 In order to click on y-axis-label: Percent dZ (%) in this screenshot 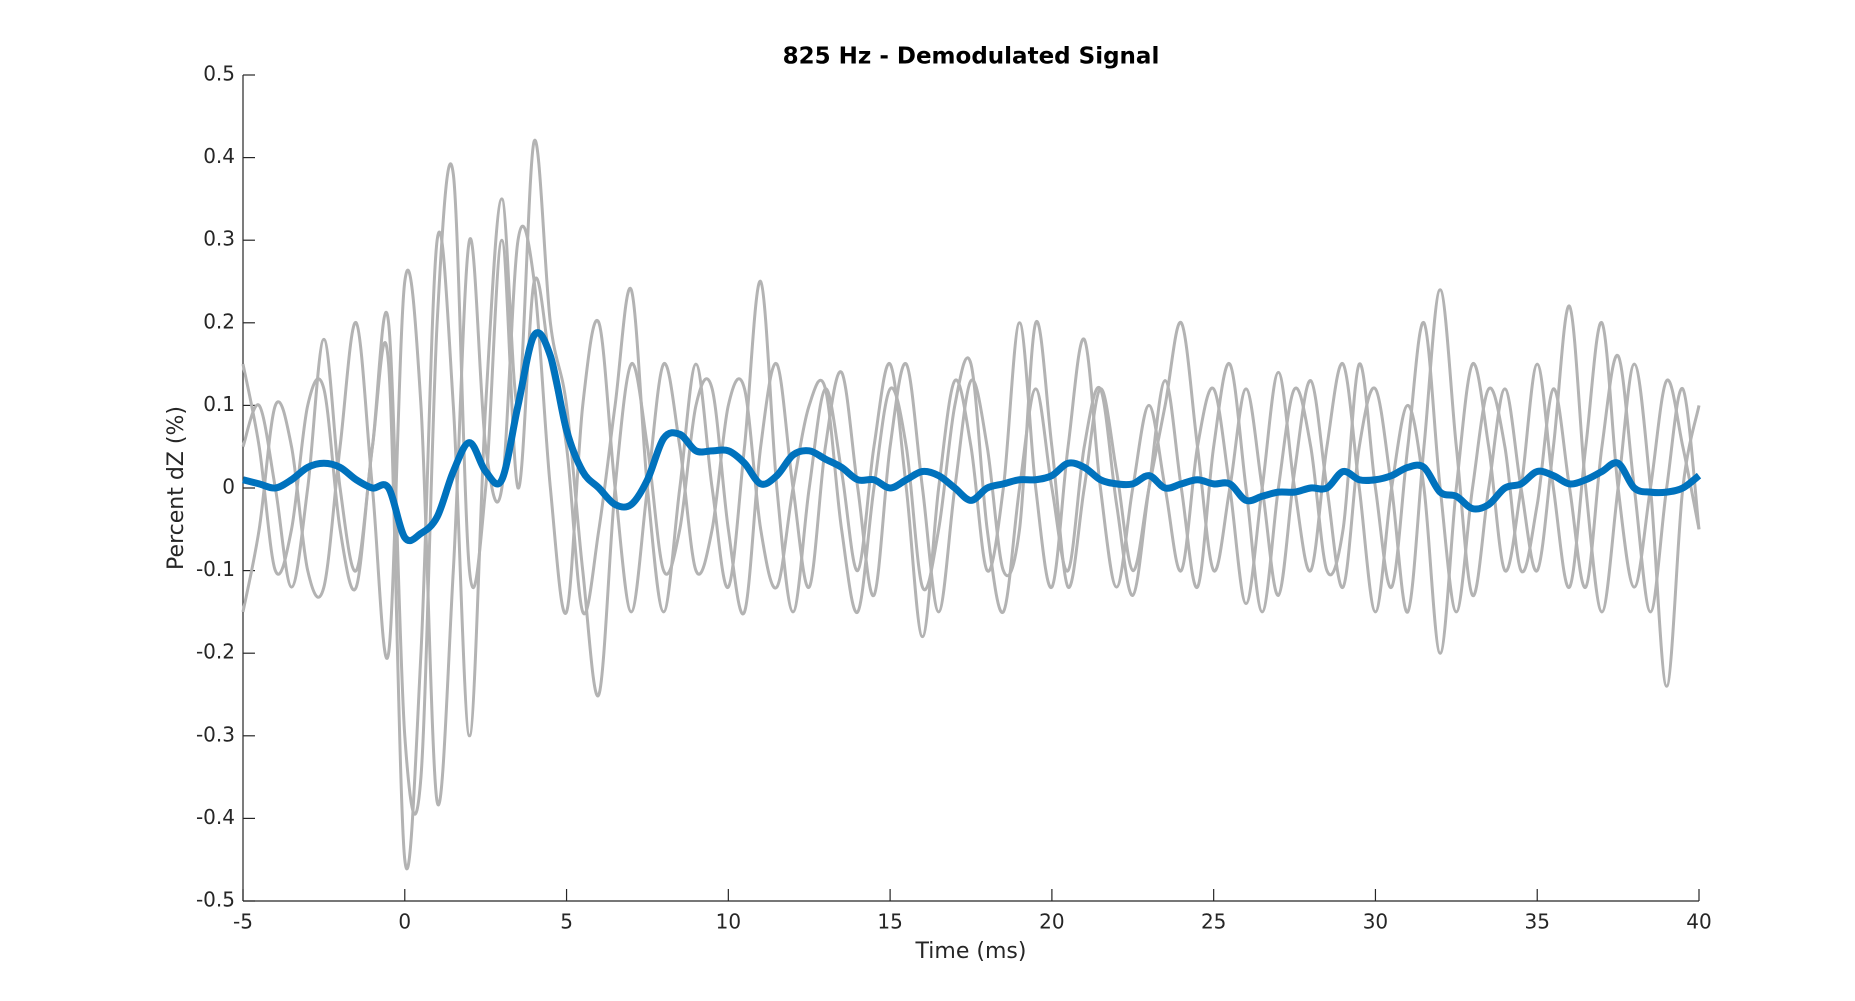, I will do `click(176, 488)`.